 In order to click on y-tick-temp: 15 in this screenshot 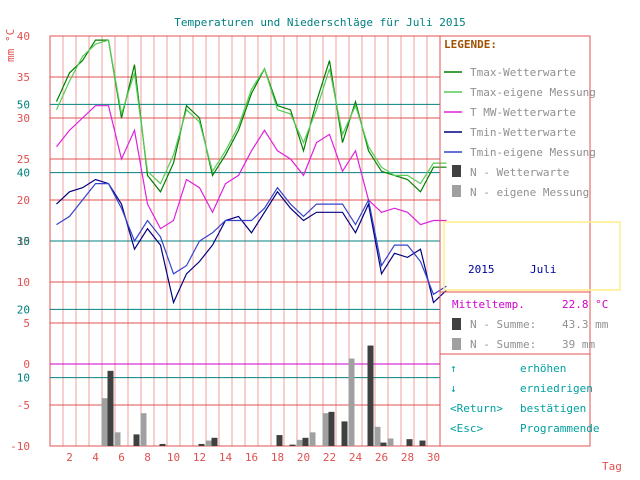, I will do `click(23, 241)`.